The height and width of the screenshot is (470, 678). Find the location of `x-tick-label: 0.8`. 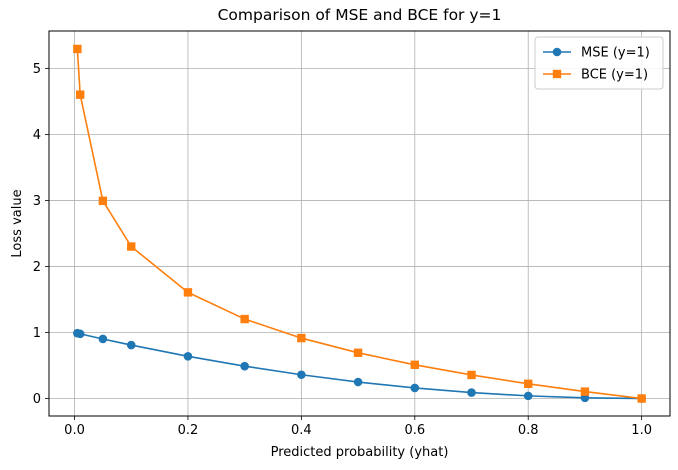

x-tick-label: 0.8 is located at coordinates (528, 430).